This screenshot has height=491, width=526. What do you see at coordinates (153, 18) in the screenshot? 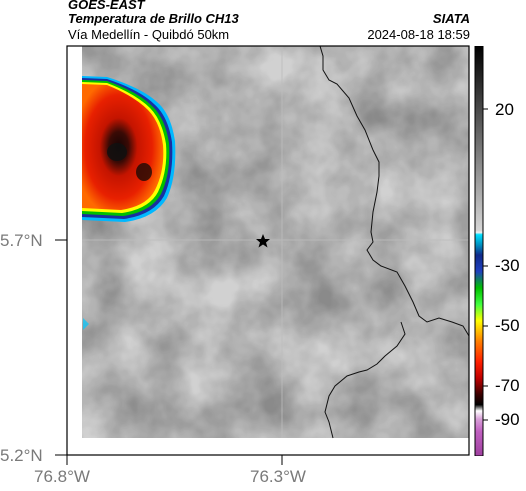
I see `product-title: Temperatura de Brillo CH13` at bounding box center [153, 18].